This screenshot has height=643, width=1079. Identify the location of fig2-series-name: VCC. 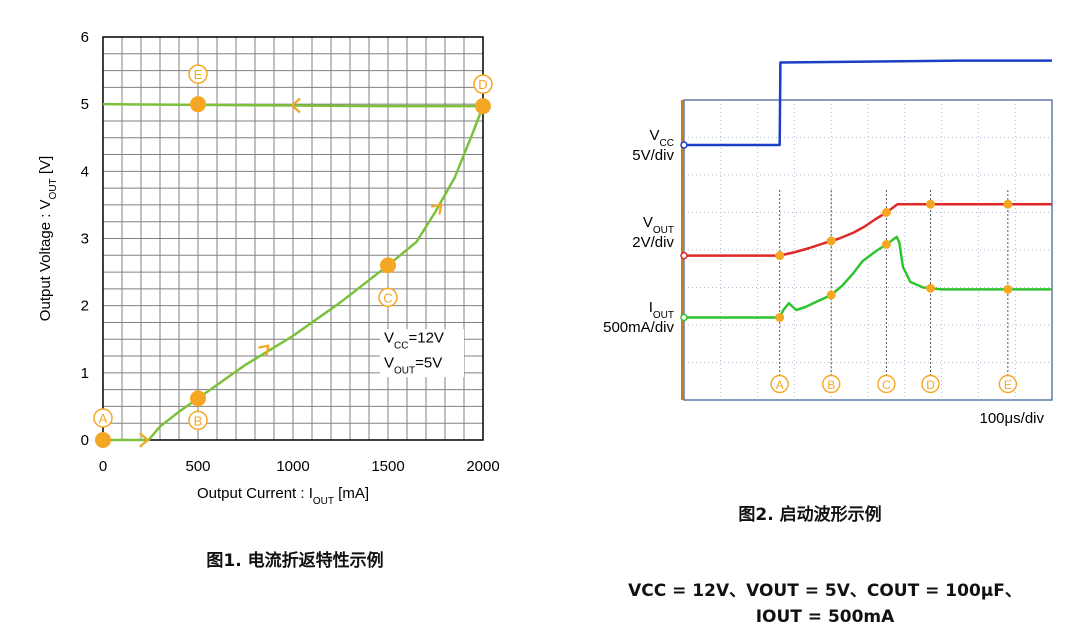
(662, 138).